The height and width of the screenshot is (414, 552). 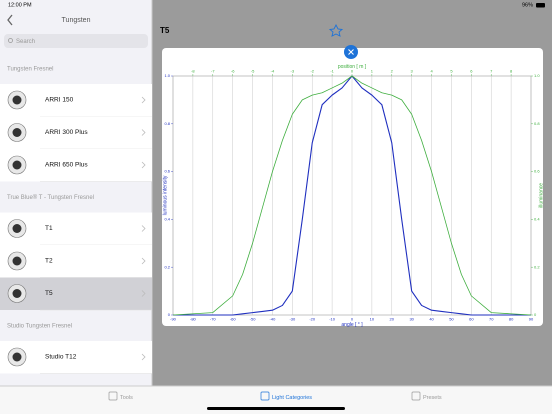 What do you see at coordinates (451, 71) in the screenshot?
I see `x2-tick-label: 5` at bounding box center [451, 71].